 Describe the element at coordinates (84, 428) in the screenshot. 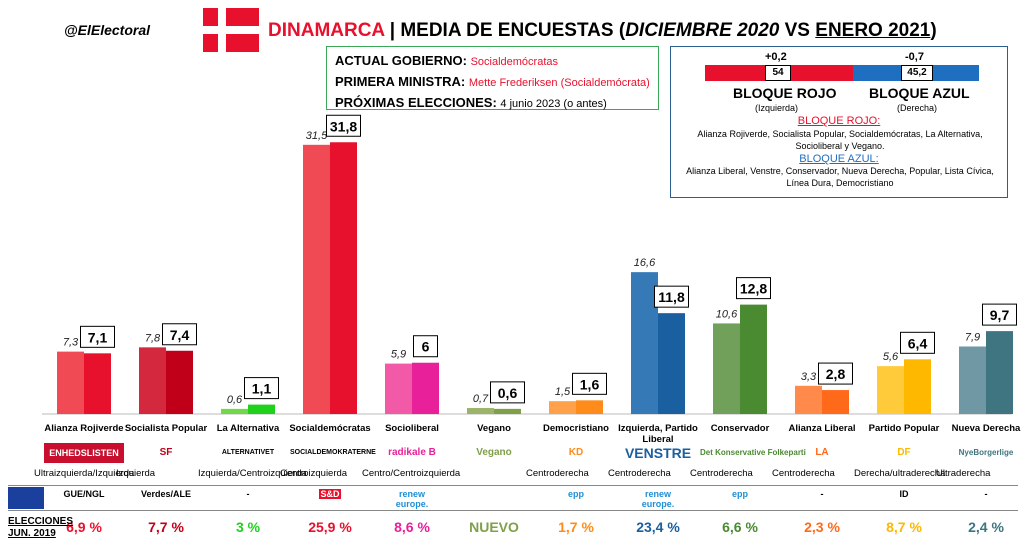

I see `party-name: Alianza Rojiverde` at that location.